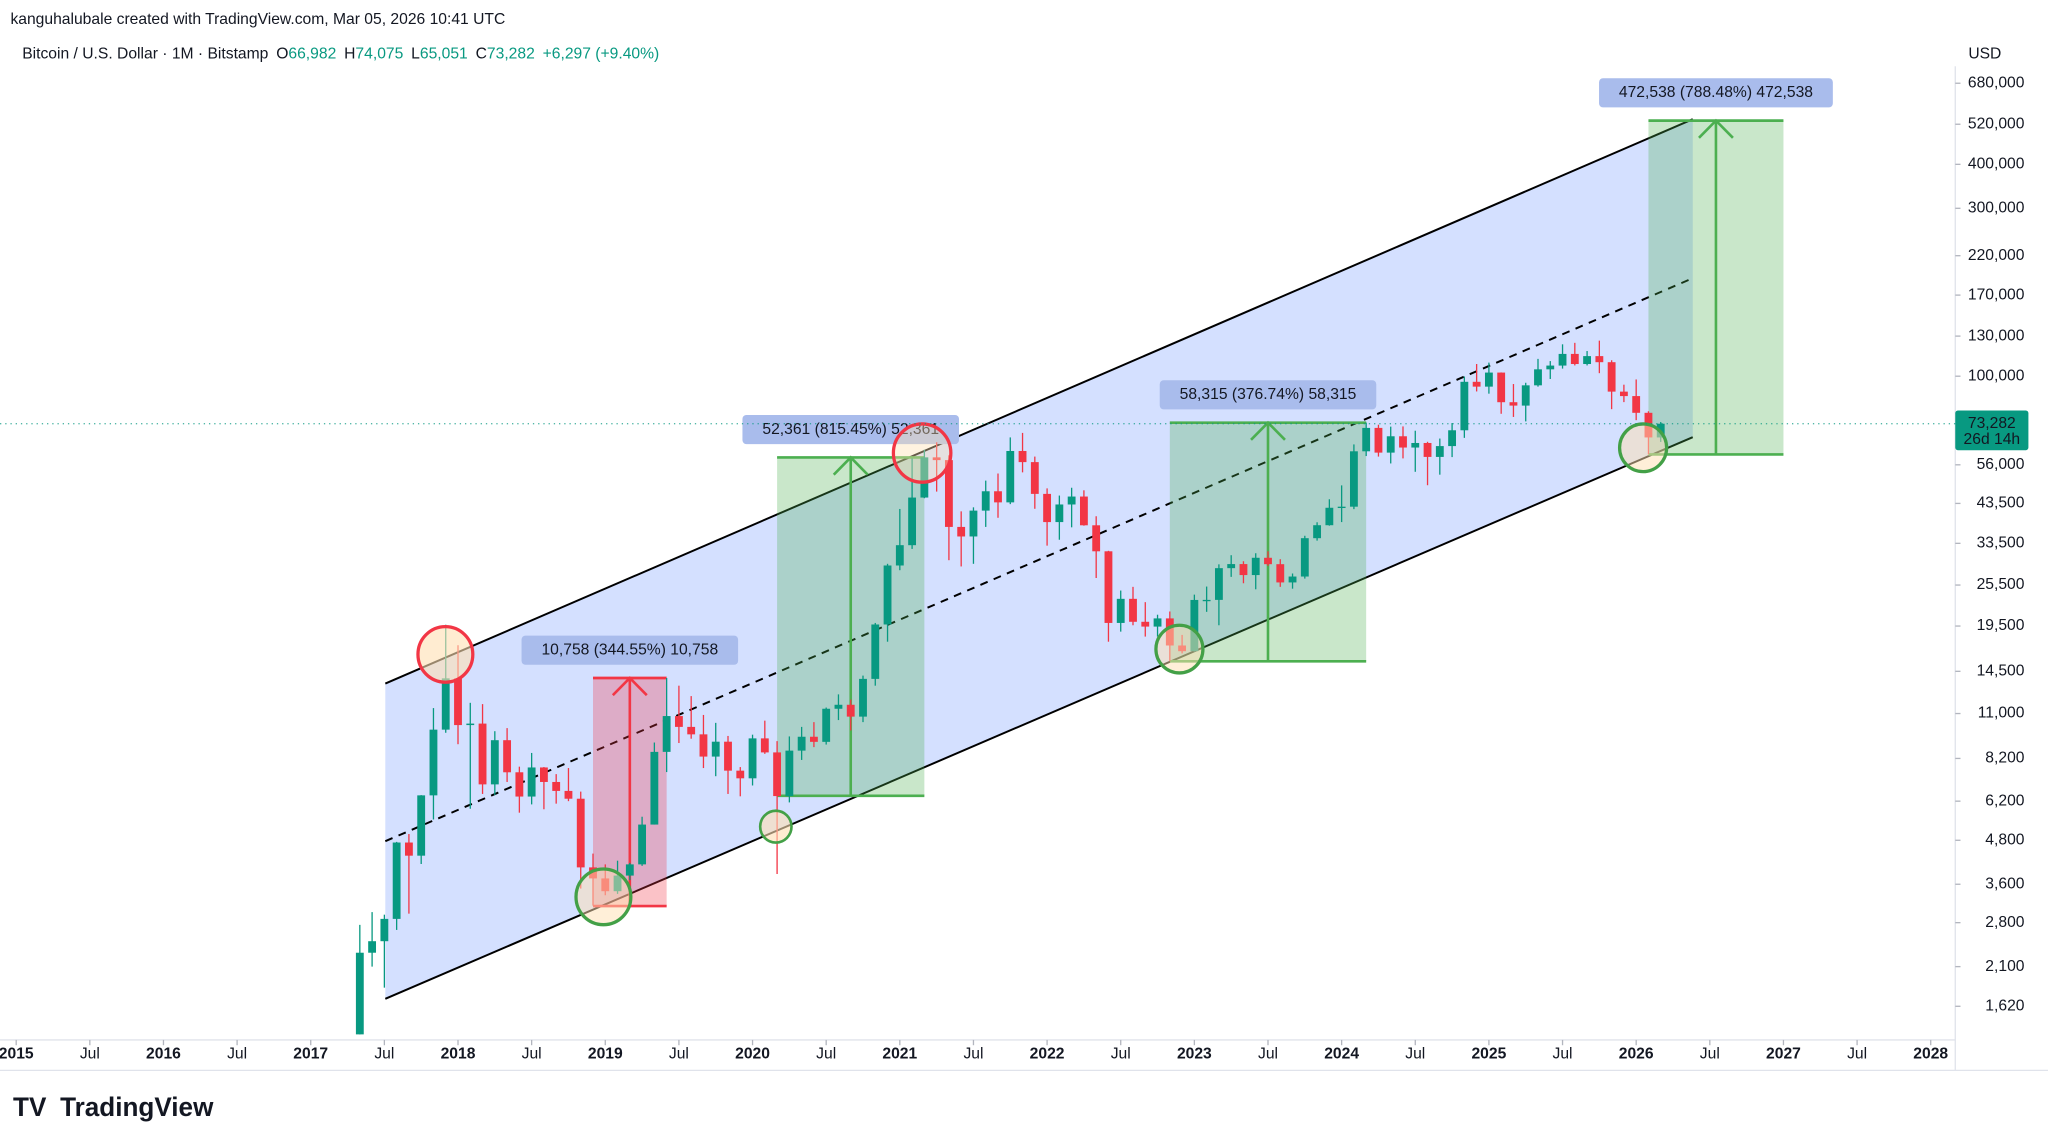 The height and width of the screenshot is (1130, 2048). Describe the element at coordinates (30, 1107) in the screenshot. I see `logo-mark: TV` at that location.